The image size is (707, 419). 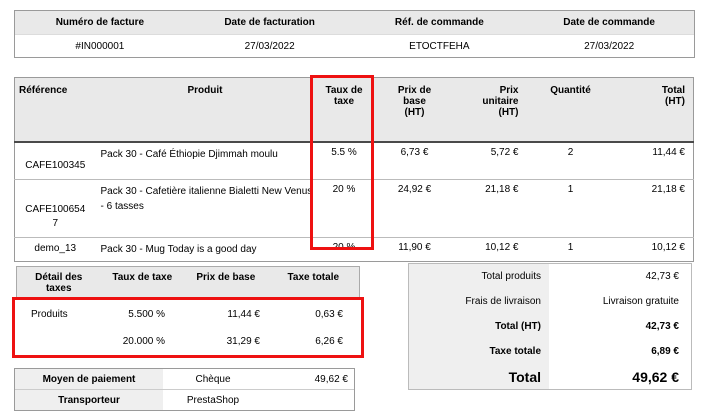 I want to click on product-quantity: 2, so click(x=570, y=152).